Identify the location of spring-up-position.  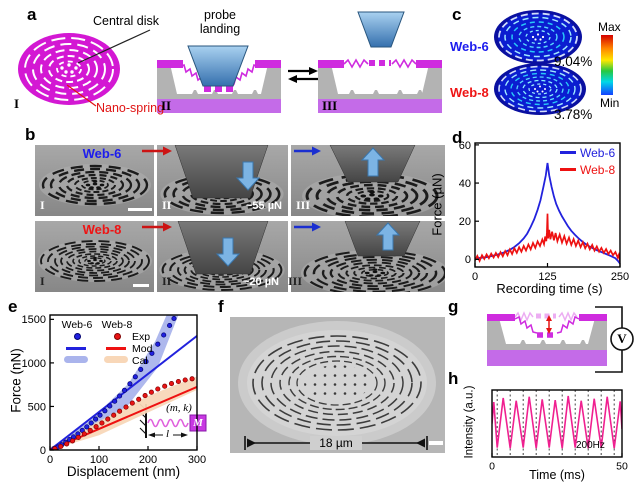
(546, 316).